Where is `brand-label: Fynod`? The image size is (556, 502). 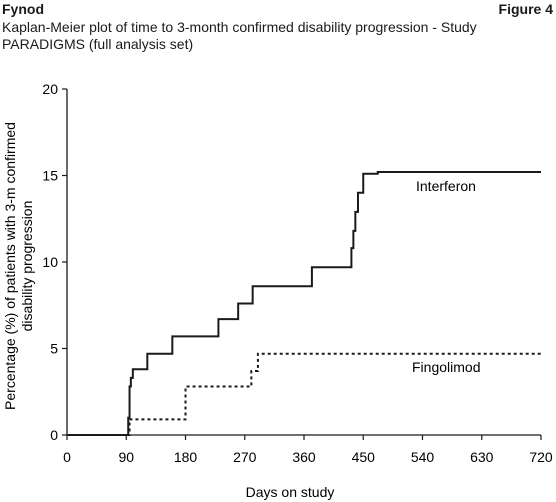 brand-label: Fynod is located at coordinates (23, 9).